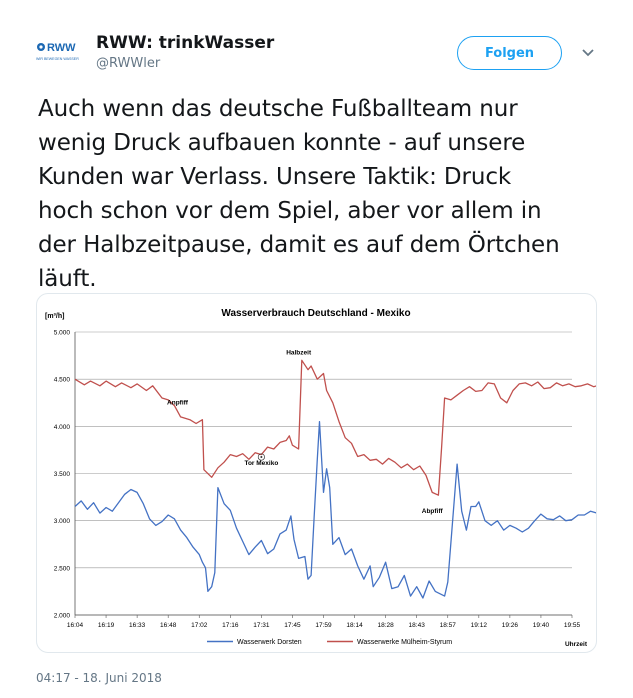  I want to click on x-tick-label: 17:59, so click(323, 625).